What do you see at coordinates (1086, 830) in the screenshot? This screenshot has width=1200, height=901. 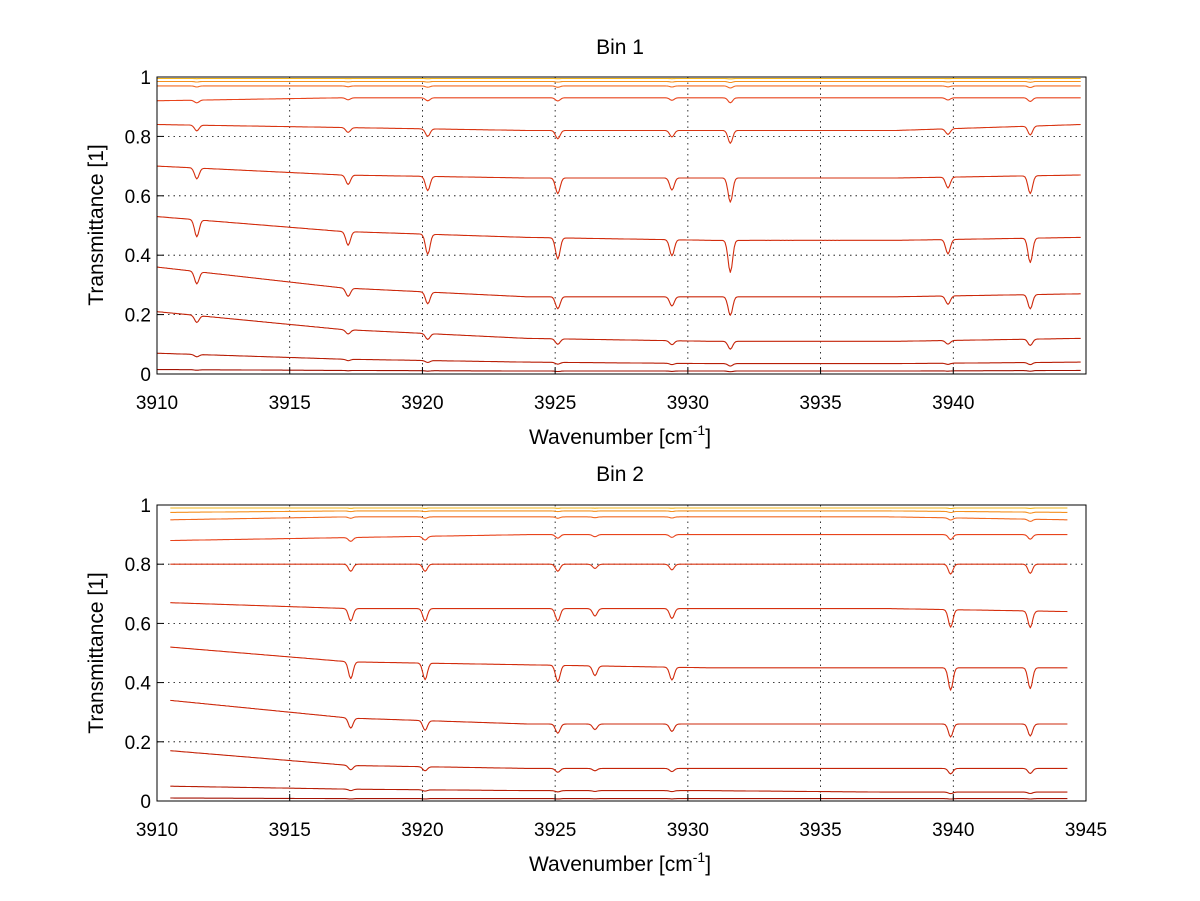 I see `x-tick-label: 3945` at bounding box center [1086, 830].